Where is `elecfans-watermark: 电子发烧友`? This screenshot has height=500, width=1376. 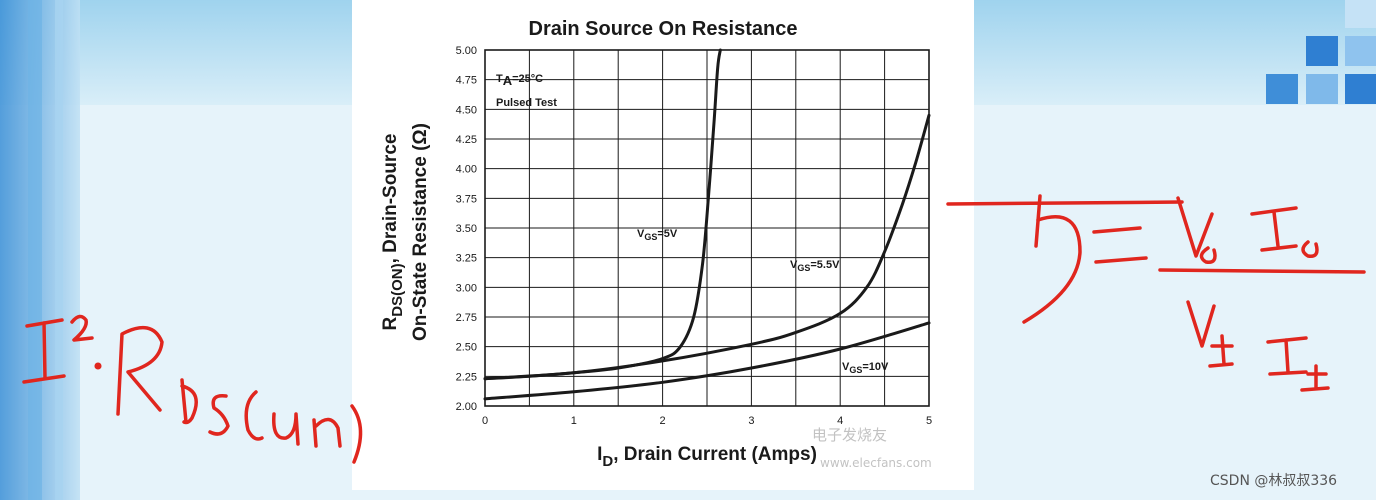 elecfans-watermark: 电子发烧友 is located at coordinates (850, 435).